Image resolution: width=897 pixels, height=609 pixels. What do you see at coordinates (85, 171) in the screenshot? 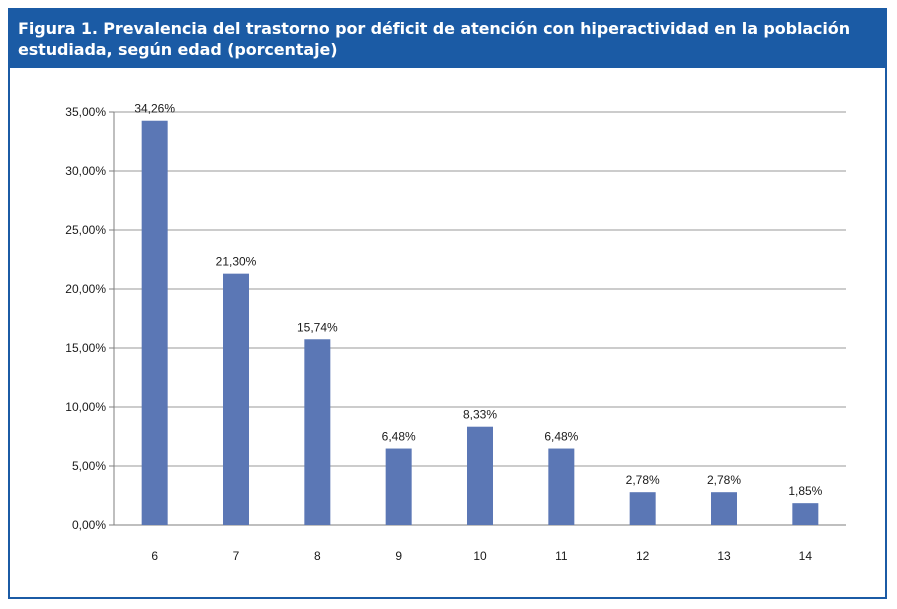
I see `y-tick-label: 30,00%` at bounding box center [85, 171].